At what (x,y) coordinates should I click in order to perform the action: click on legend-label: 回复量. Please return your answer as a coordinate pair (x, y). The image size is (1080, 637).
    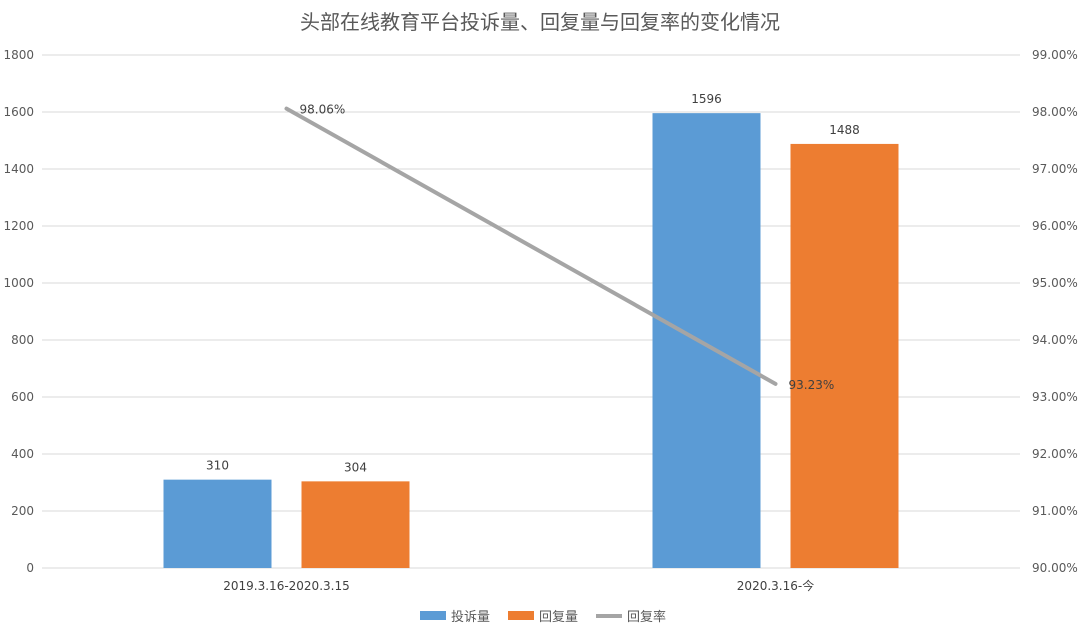
    Looking at the image, I should click on (558, 617).